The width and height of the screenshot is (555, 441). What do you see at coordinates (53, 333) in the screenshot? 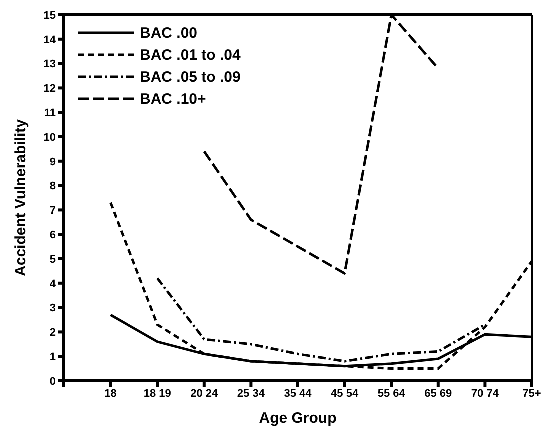
I see `y-tick-label: 2` at bounding box center [53, 333].